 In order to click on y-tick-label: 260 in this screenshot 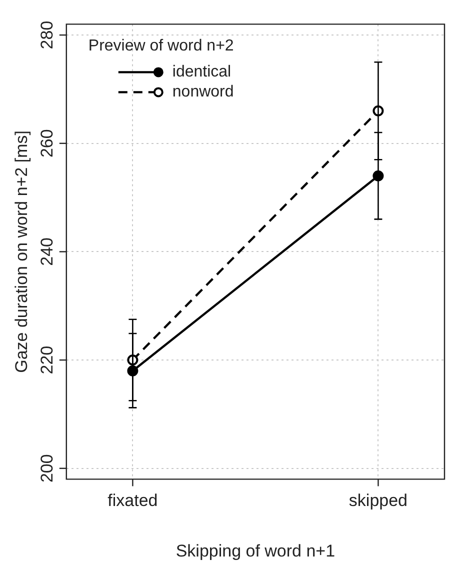, I will do `click(47, 143)`.